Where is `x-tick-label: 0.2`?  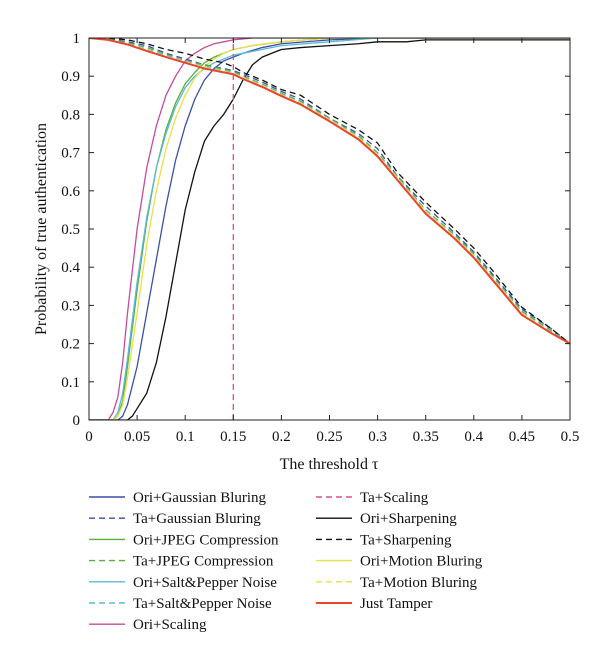
x-tick-label: 0.2 is located at coordinates (281, 437).